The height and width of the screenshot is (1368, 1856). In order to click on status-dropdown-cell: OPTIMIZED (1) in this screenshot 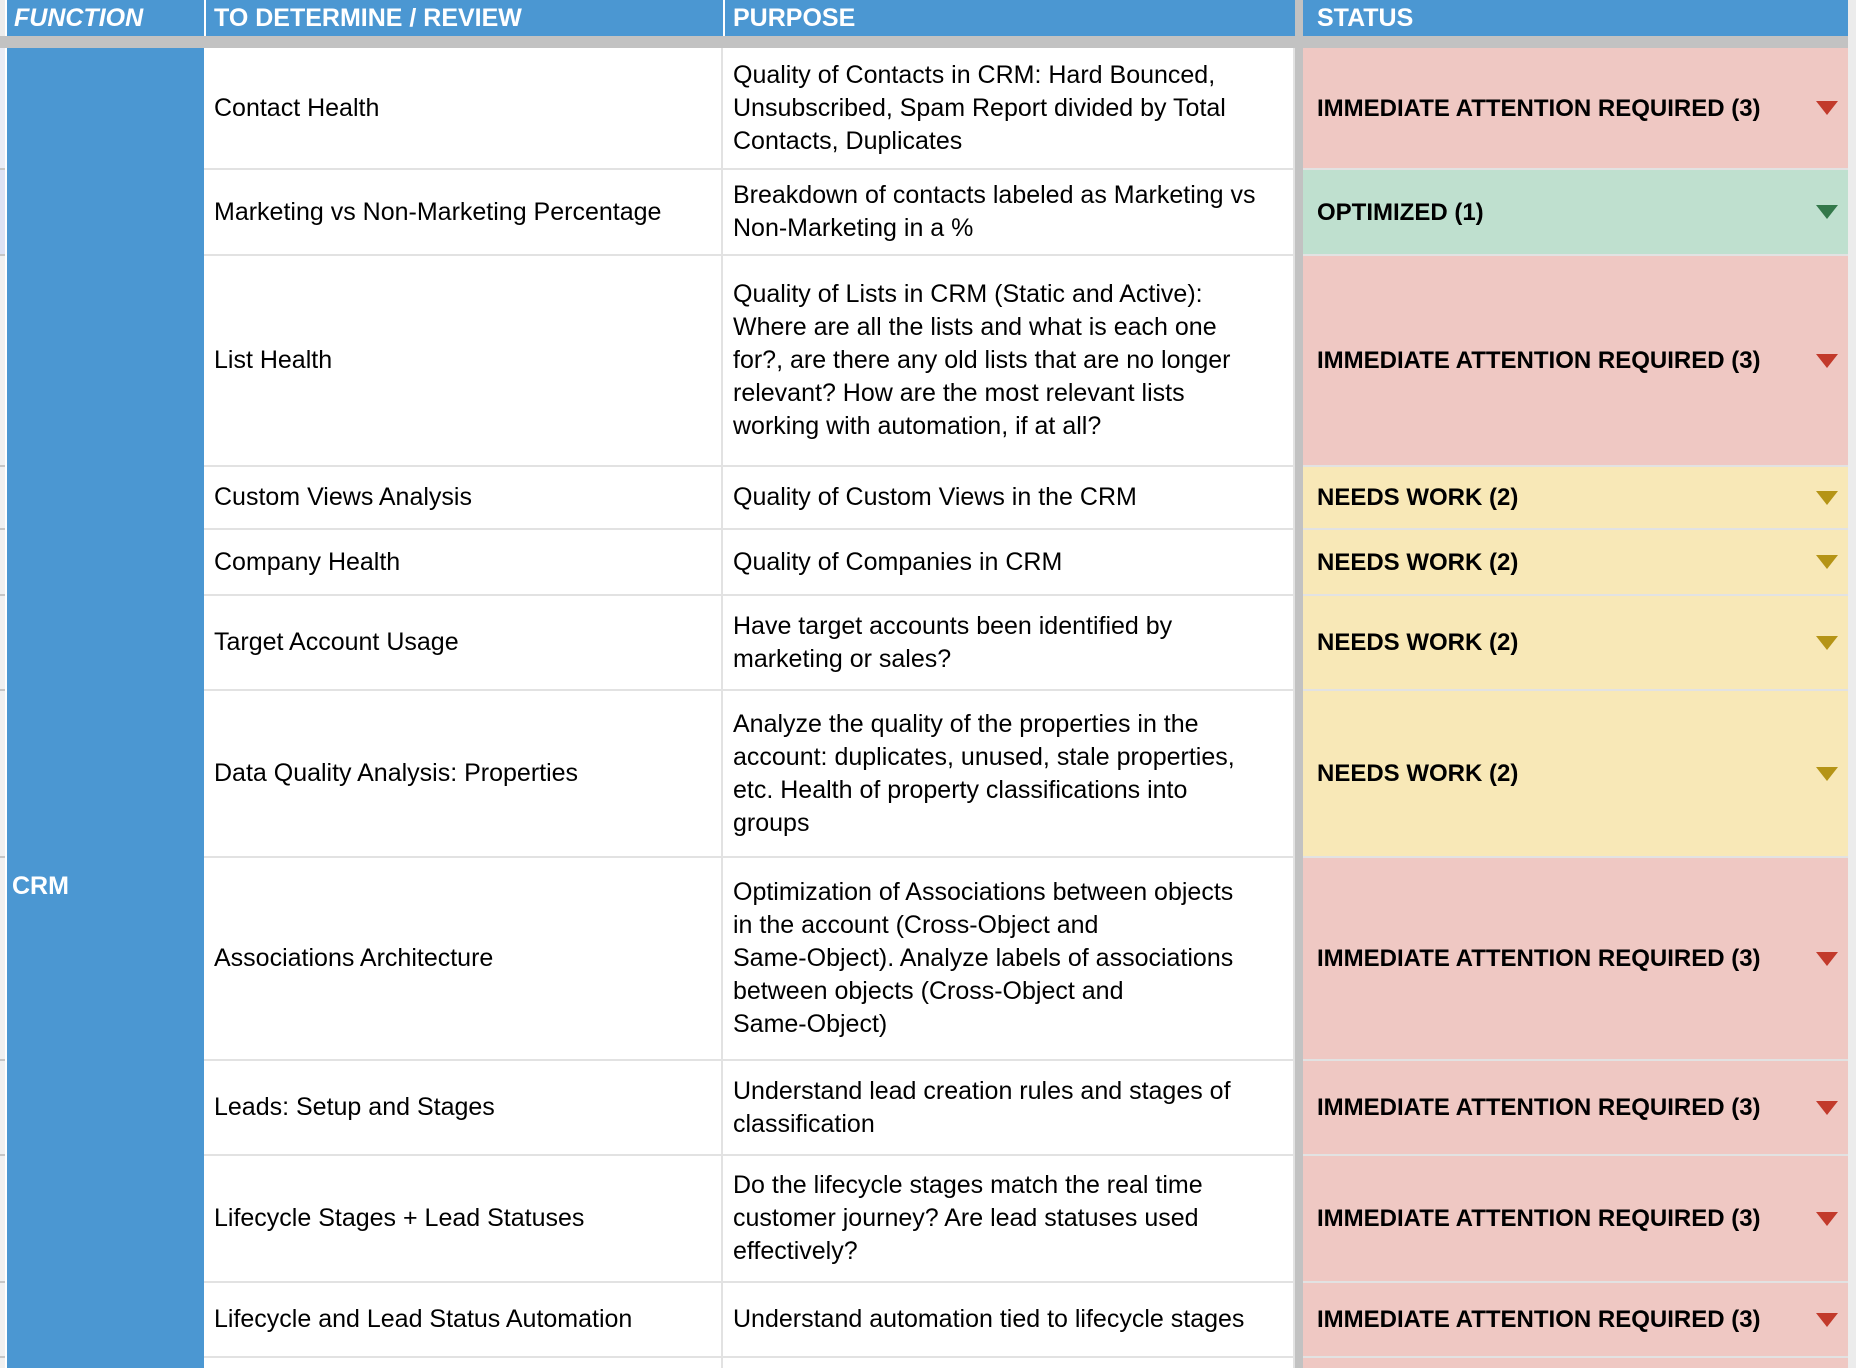, I will do `click(1575, 213)`.